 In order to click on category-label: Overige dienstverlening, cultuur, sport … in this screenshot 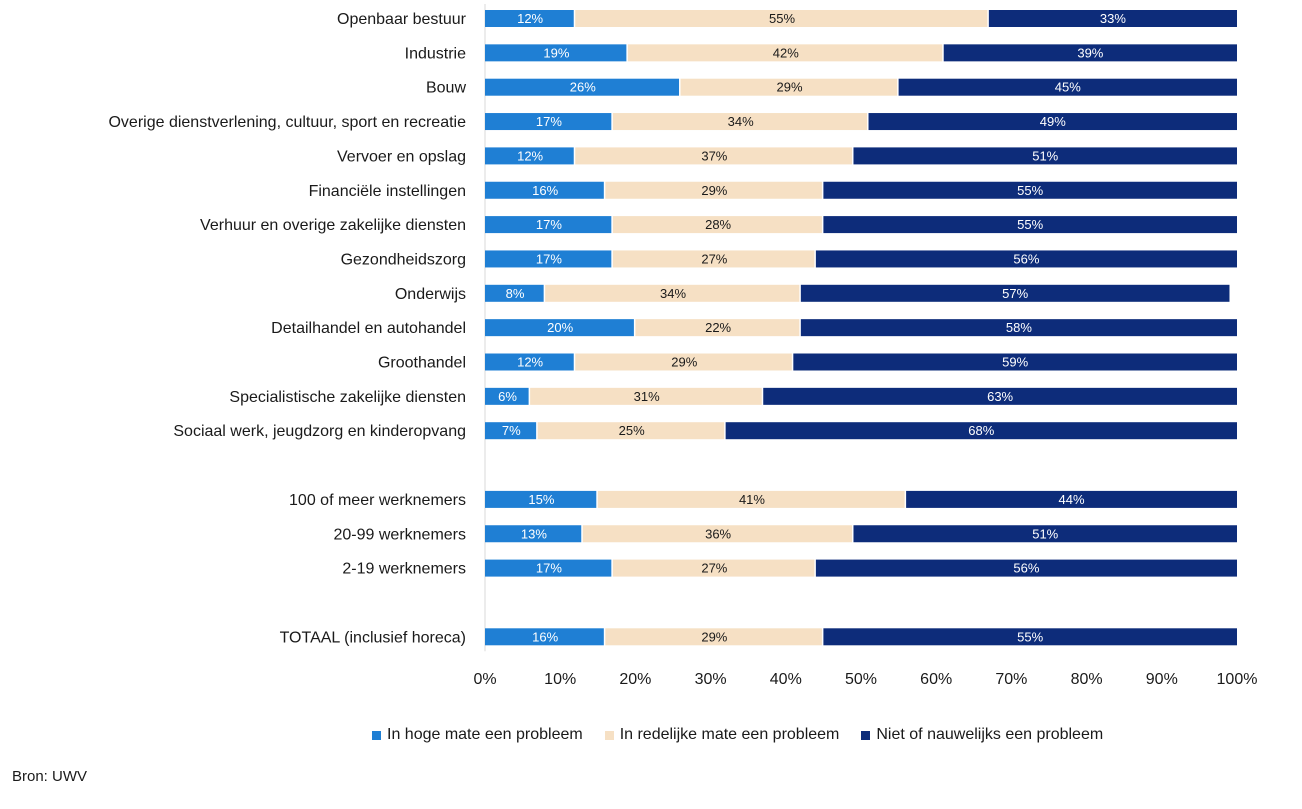, I will do `click(287, 122)`.